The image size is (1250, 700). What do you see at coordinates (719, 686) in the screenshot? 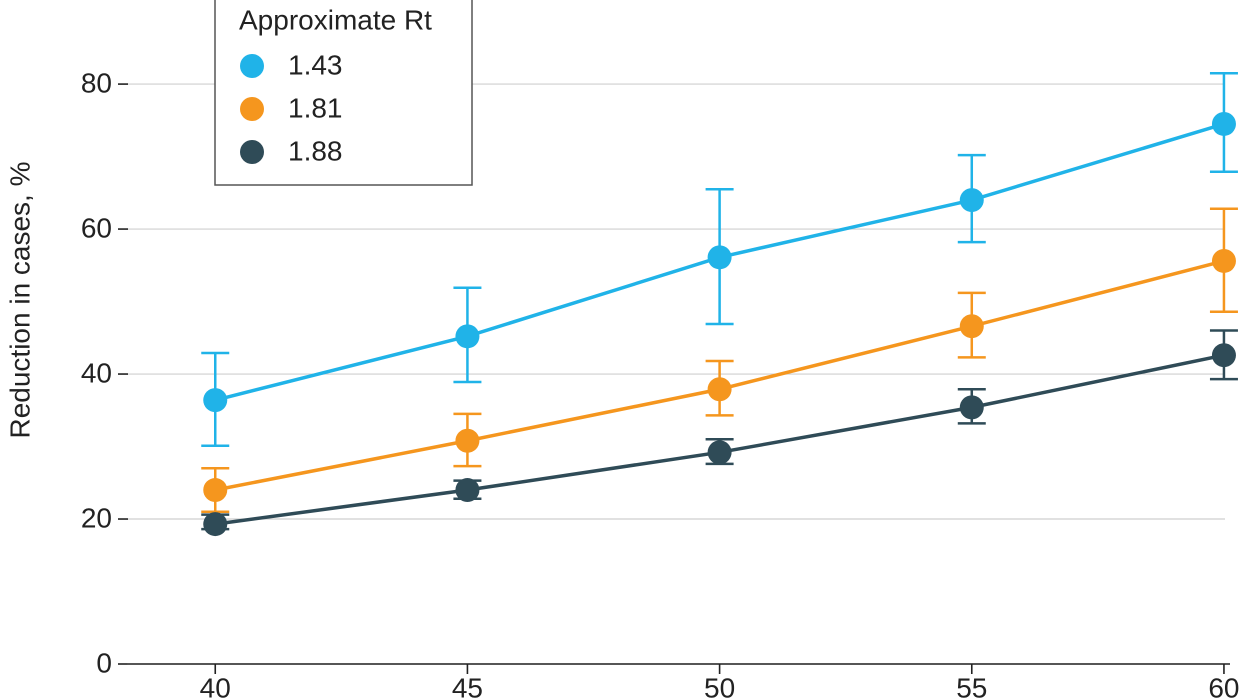
I see `x-tick-label: 50` at bounding box center [719, 686].